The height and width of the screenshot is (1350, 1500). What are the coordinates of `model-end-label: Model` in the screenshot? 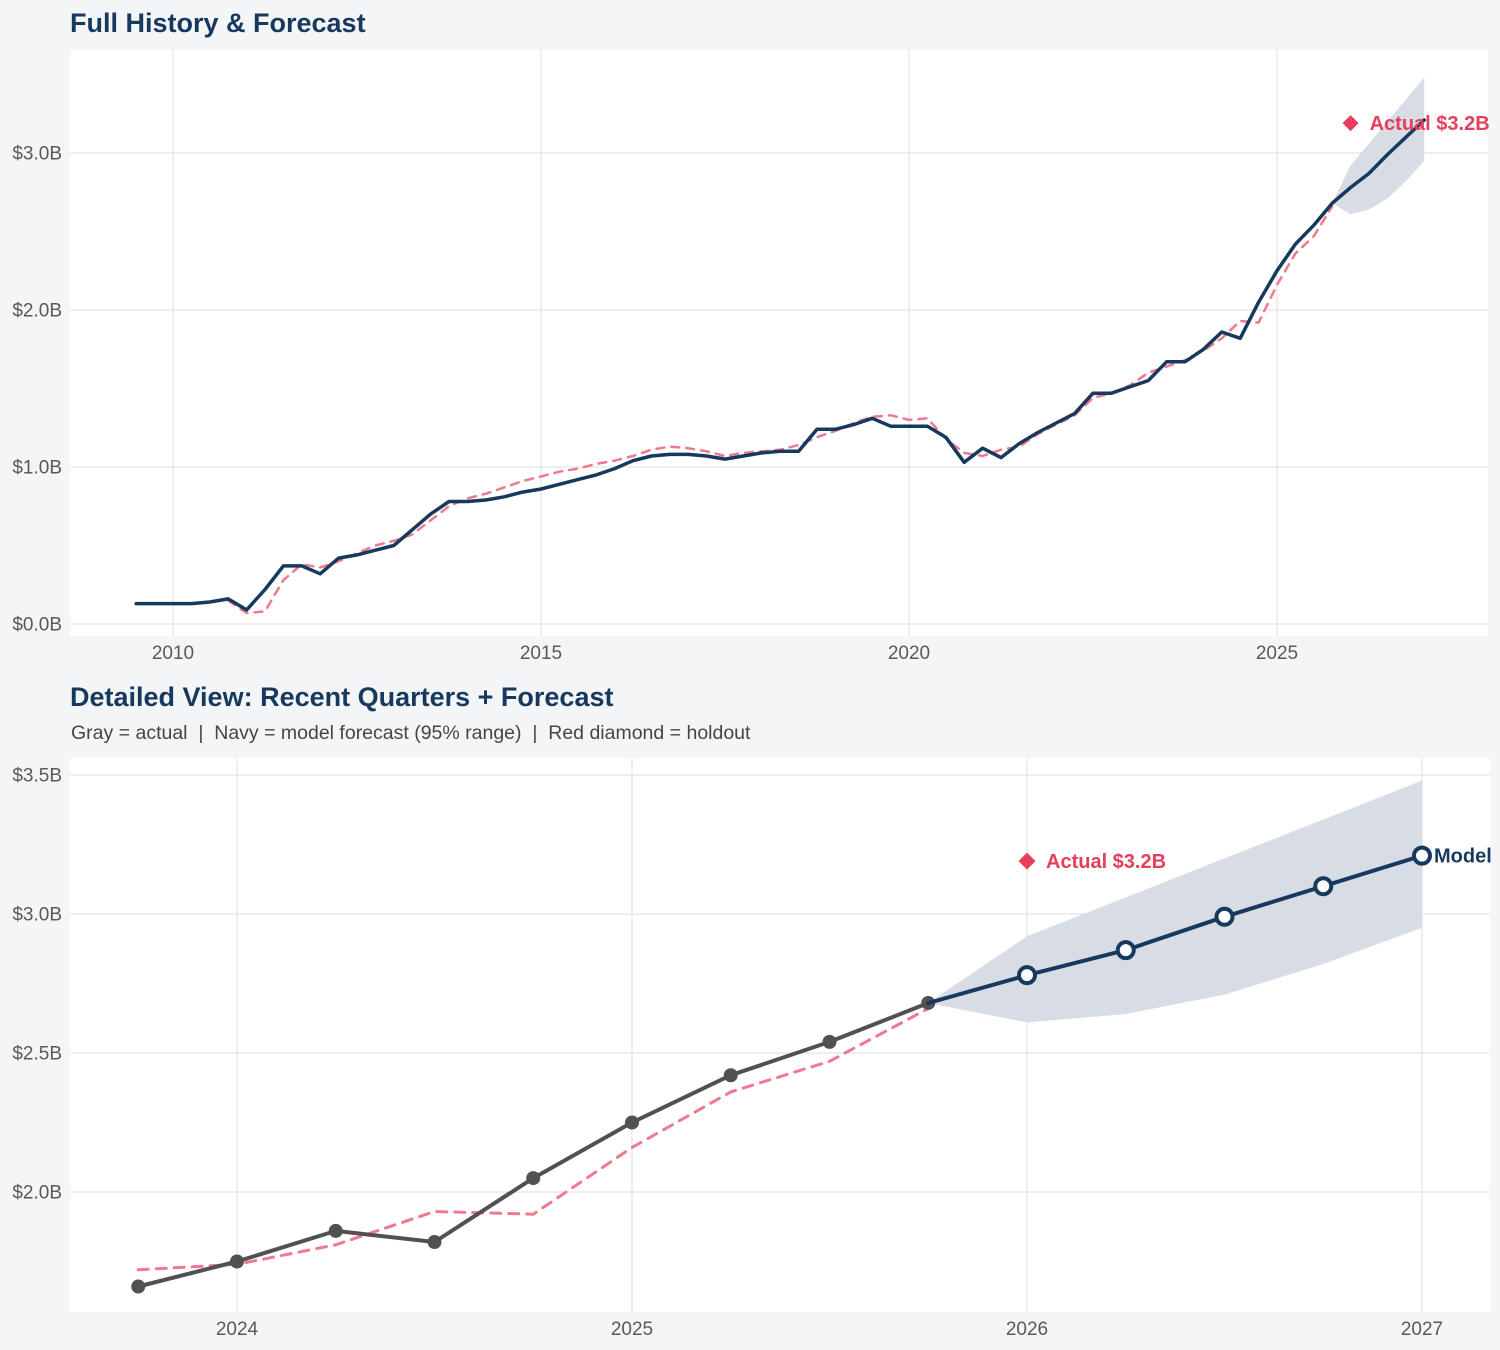 It's located at (1463, 857).